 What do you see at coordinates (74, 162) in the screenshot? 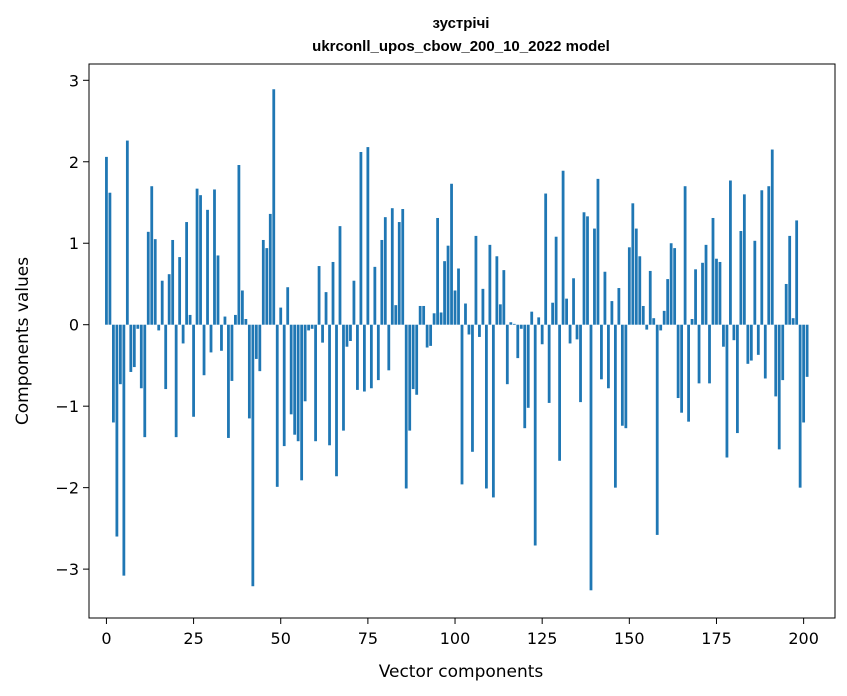
I see `y-tick-label: 2` at bounding box center [74, 162].